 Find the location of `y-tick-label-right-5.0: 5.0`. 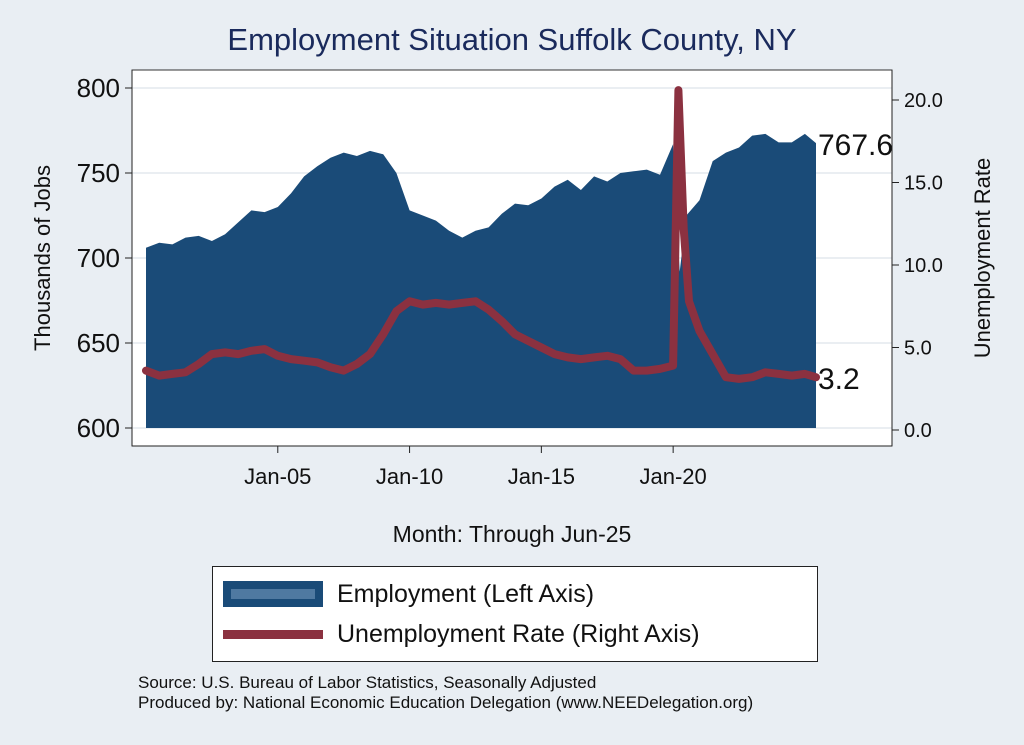

y-tick-label-right-5.0: 5.0 is located at coordinates (918, 349).